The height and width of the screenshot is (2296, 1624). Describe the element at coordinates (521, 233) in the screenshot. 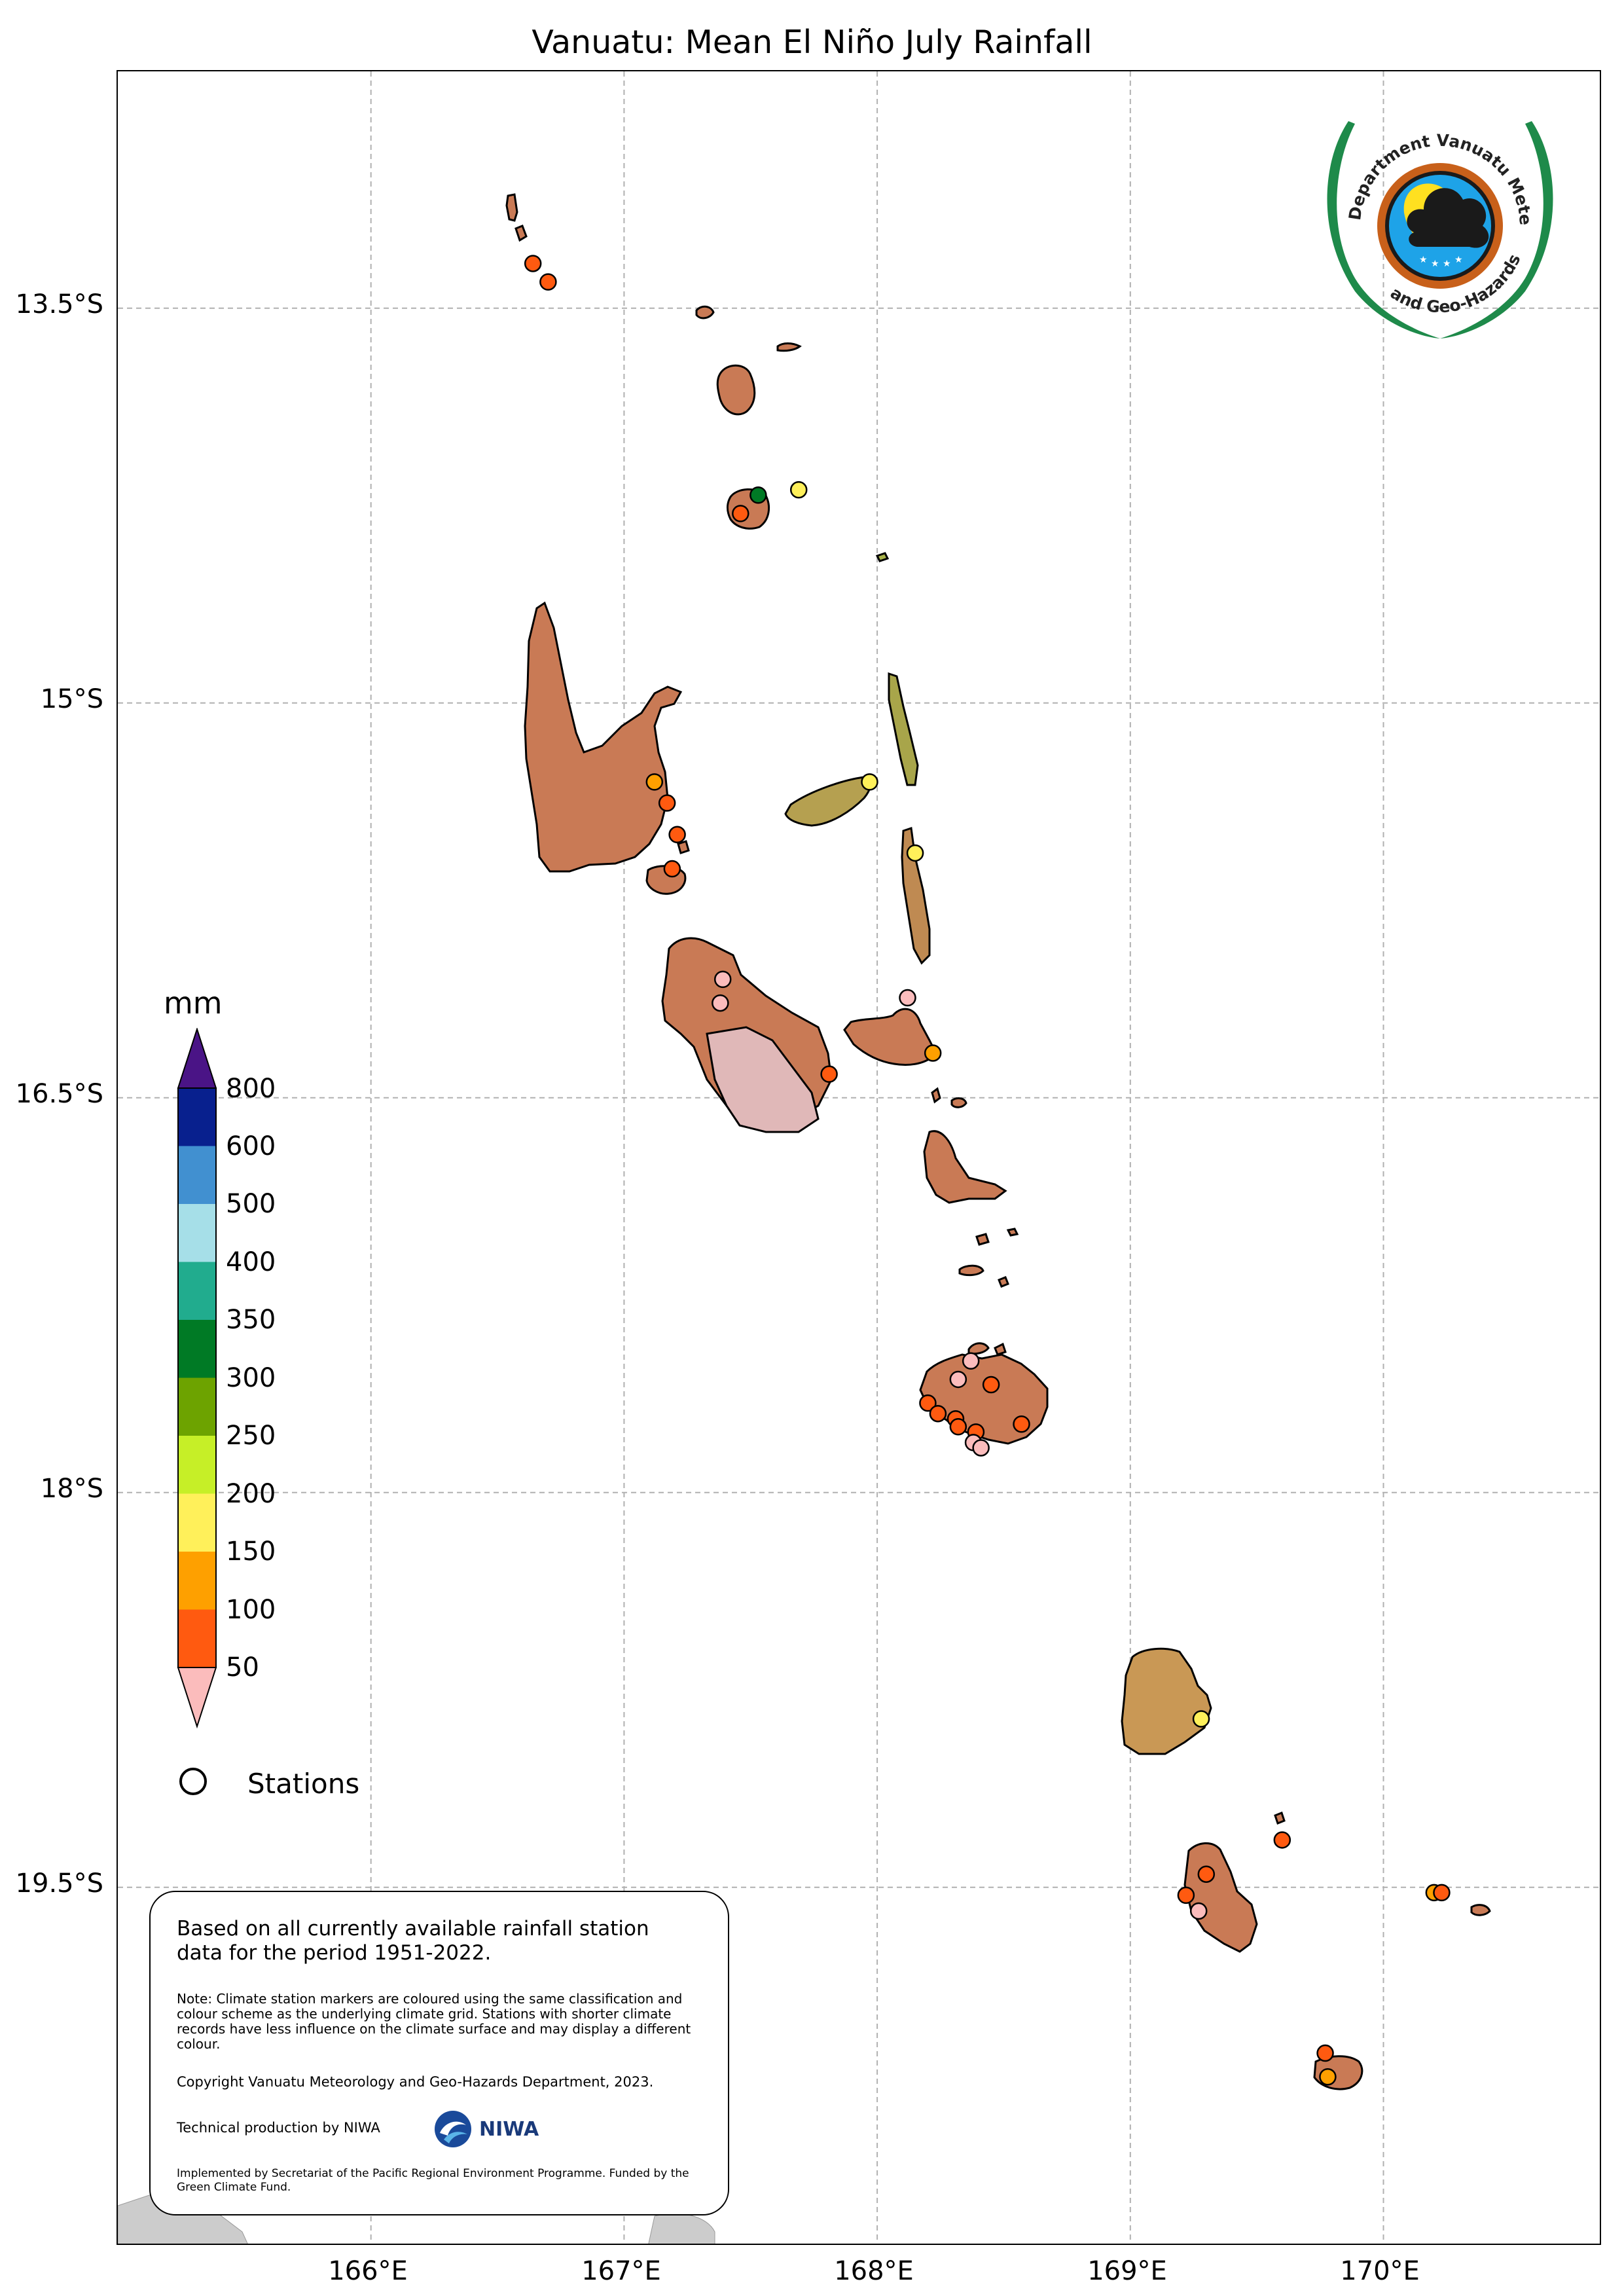

I see `island-torres-mid` at that location.